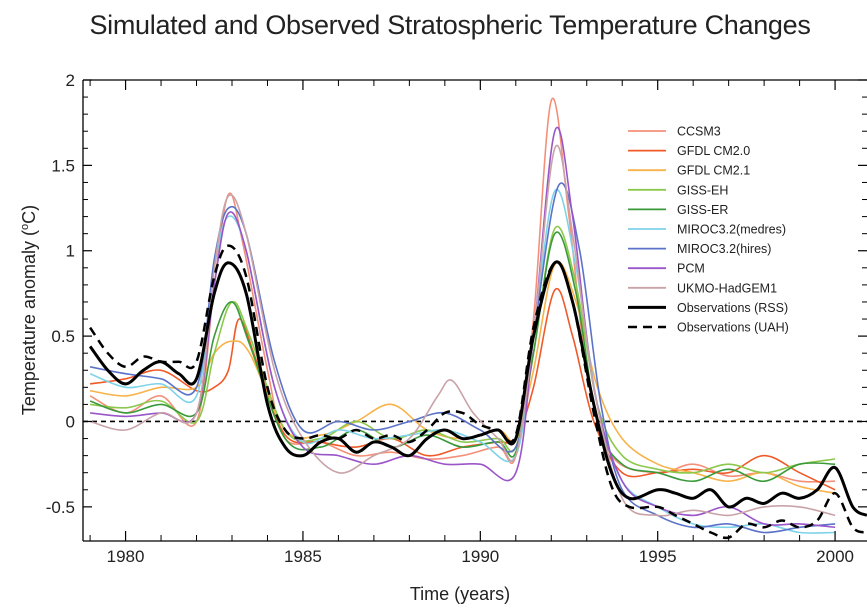 This screenshot has width=867, height=611. Describe the element at coordinates (732, 308) in the screenshot. I see `legend-label-observations-rss: Observations (RSS)` at that location.